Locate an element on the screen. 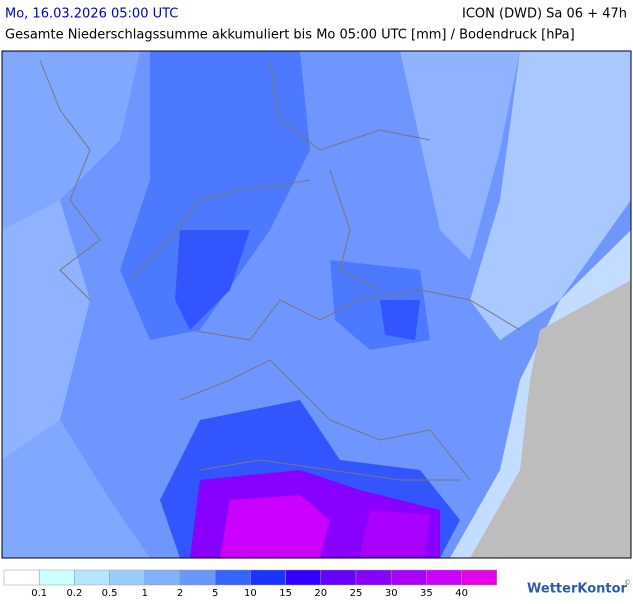 The width and height of the screenshot is (633, 604). legend-label: 0.1 is located at coordinates (39, 593).